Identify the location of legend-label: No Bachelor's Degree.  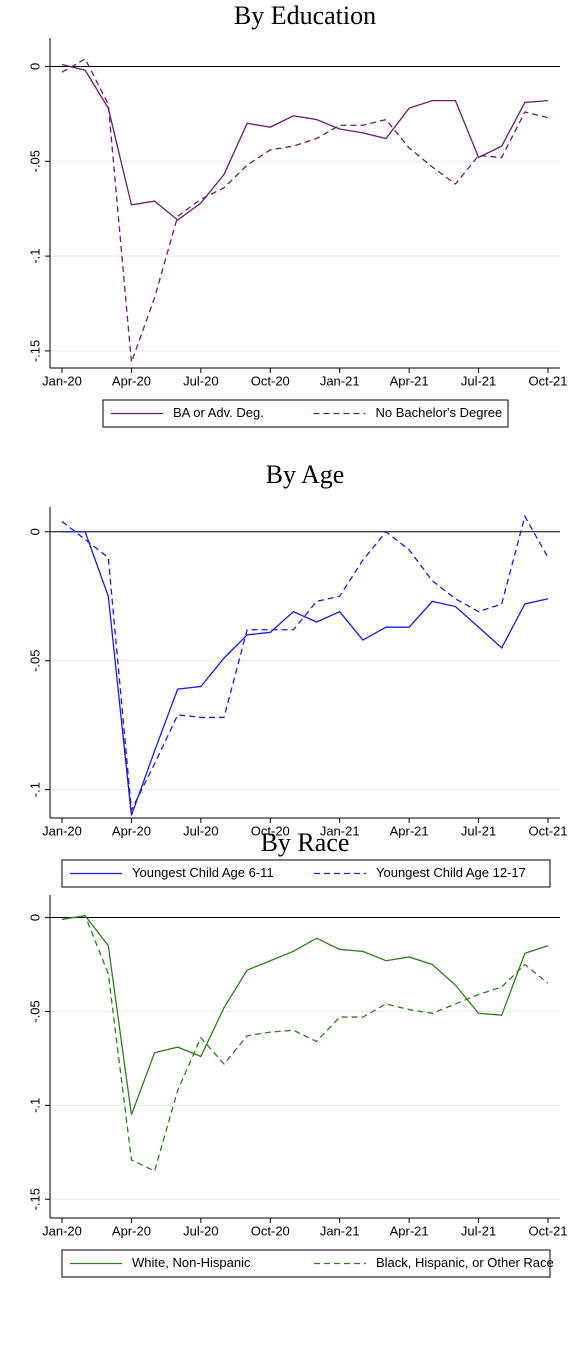
(439, 412).